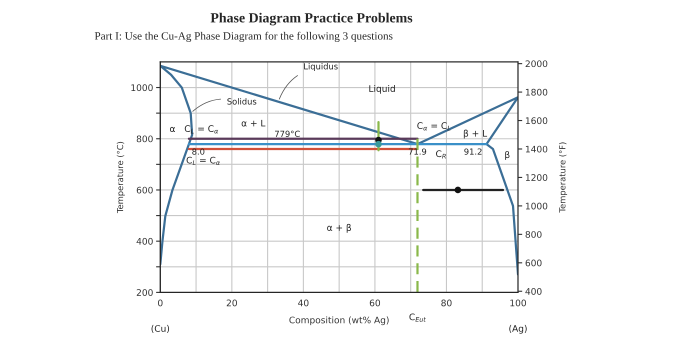 The width and height of the screenshot is (700, 344). What do you see at coordinates (339, 228) in the screenshot?
I see `annotation: α + β` at bounding box center [339, 228].